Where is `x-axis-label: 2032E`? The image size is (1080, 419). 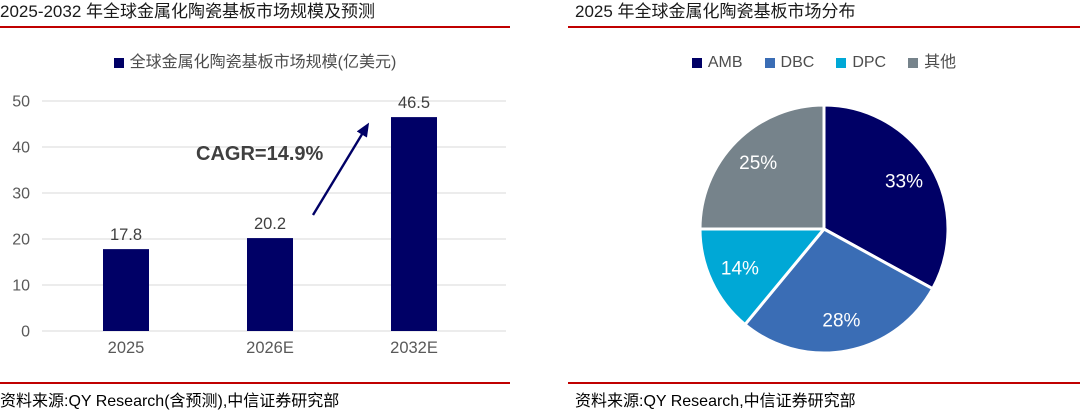 x-axis-label: 2032E is located at coordinates (414, 348).